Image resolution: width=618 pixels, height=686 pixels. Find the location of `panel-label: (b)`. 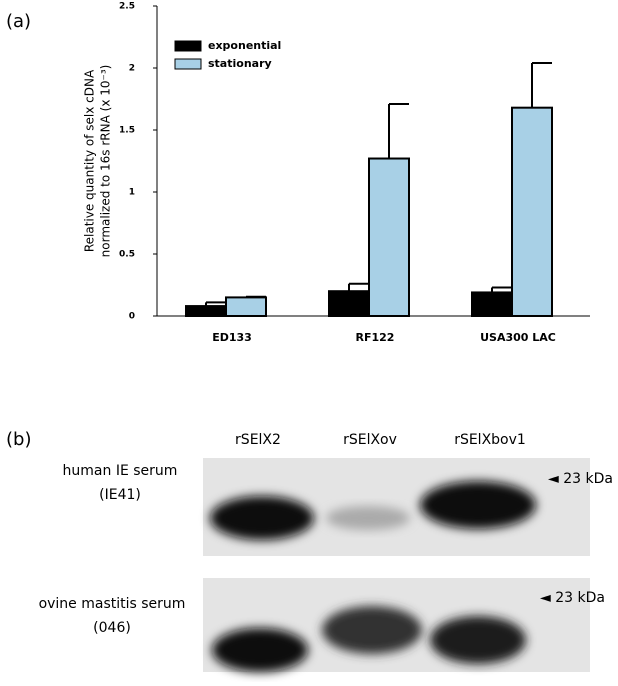

panel-label: (b) is located at coordinates (18, 439).